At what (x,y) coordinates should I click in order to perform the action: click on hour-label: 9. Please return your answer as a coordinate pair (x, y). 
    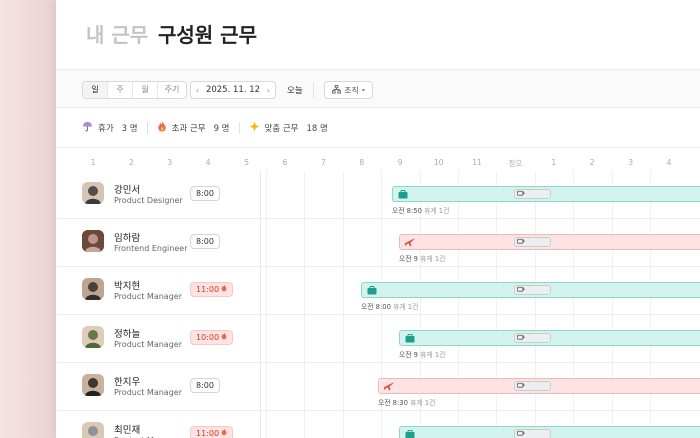
    Looking at the image, I should click on (400, 162).